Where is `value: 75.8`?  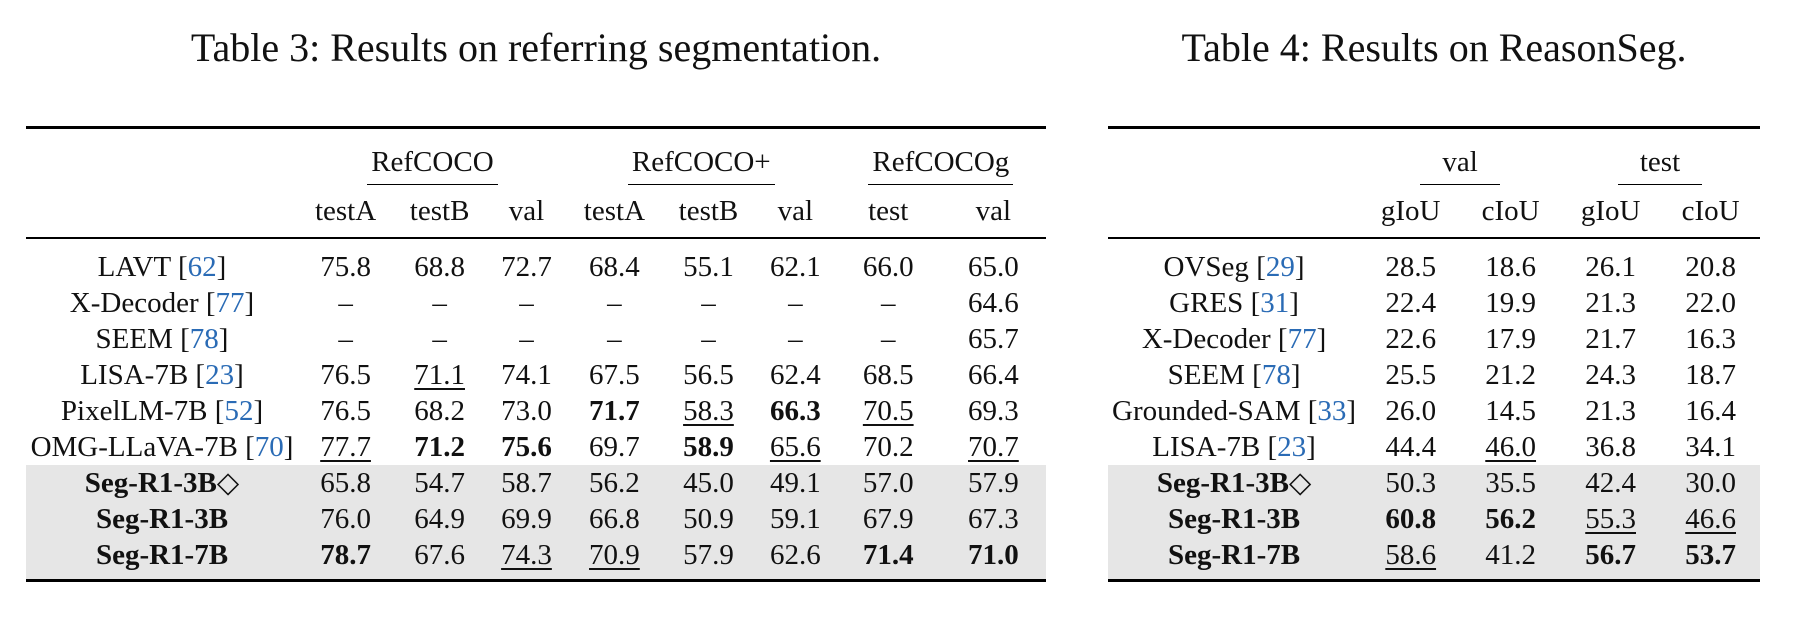 value: 75.8 is located at coordinates (345, 267).